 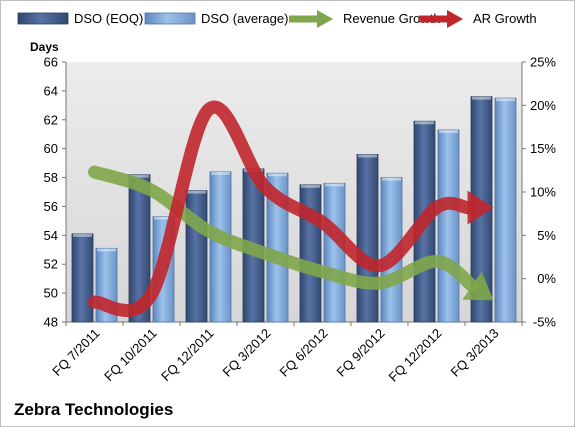 I want to click on y-tick-label: 64, so click(x=51, y=90).